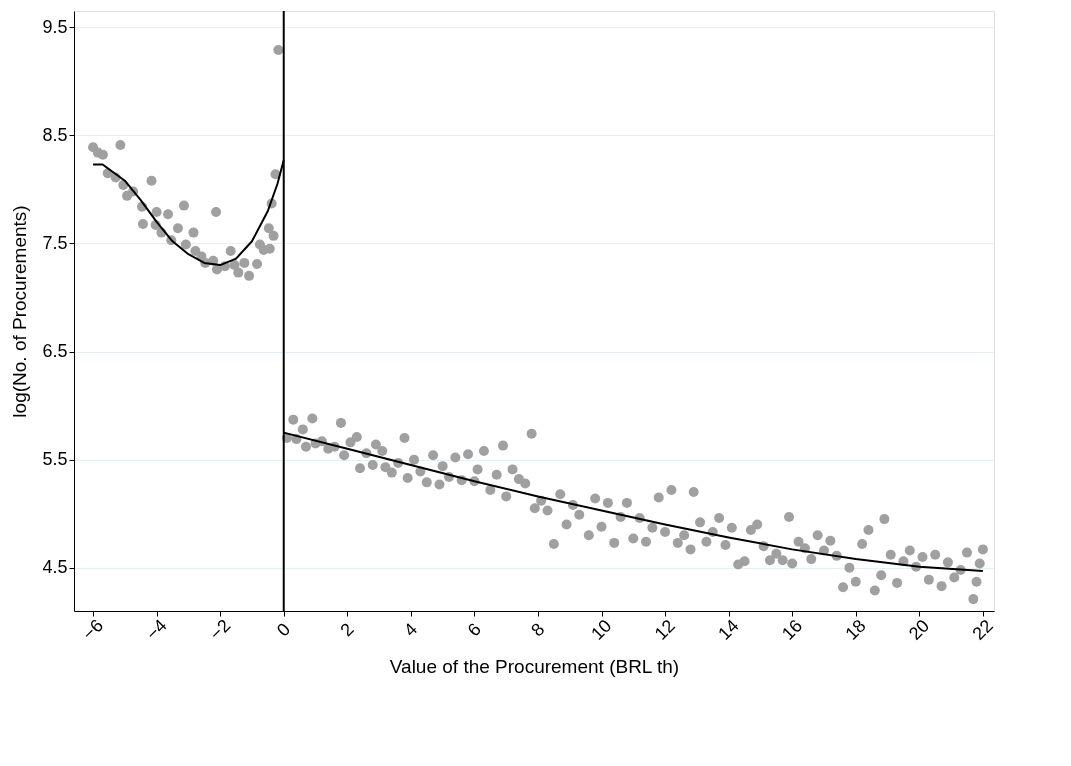 The width and height of the screenshot is (1071, 766). I want to click on y-axis-title: log(No. of Procurements), so click(20, 311).